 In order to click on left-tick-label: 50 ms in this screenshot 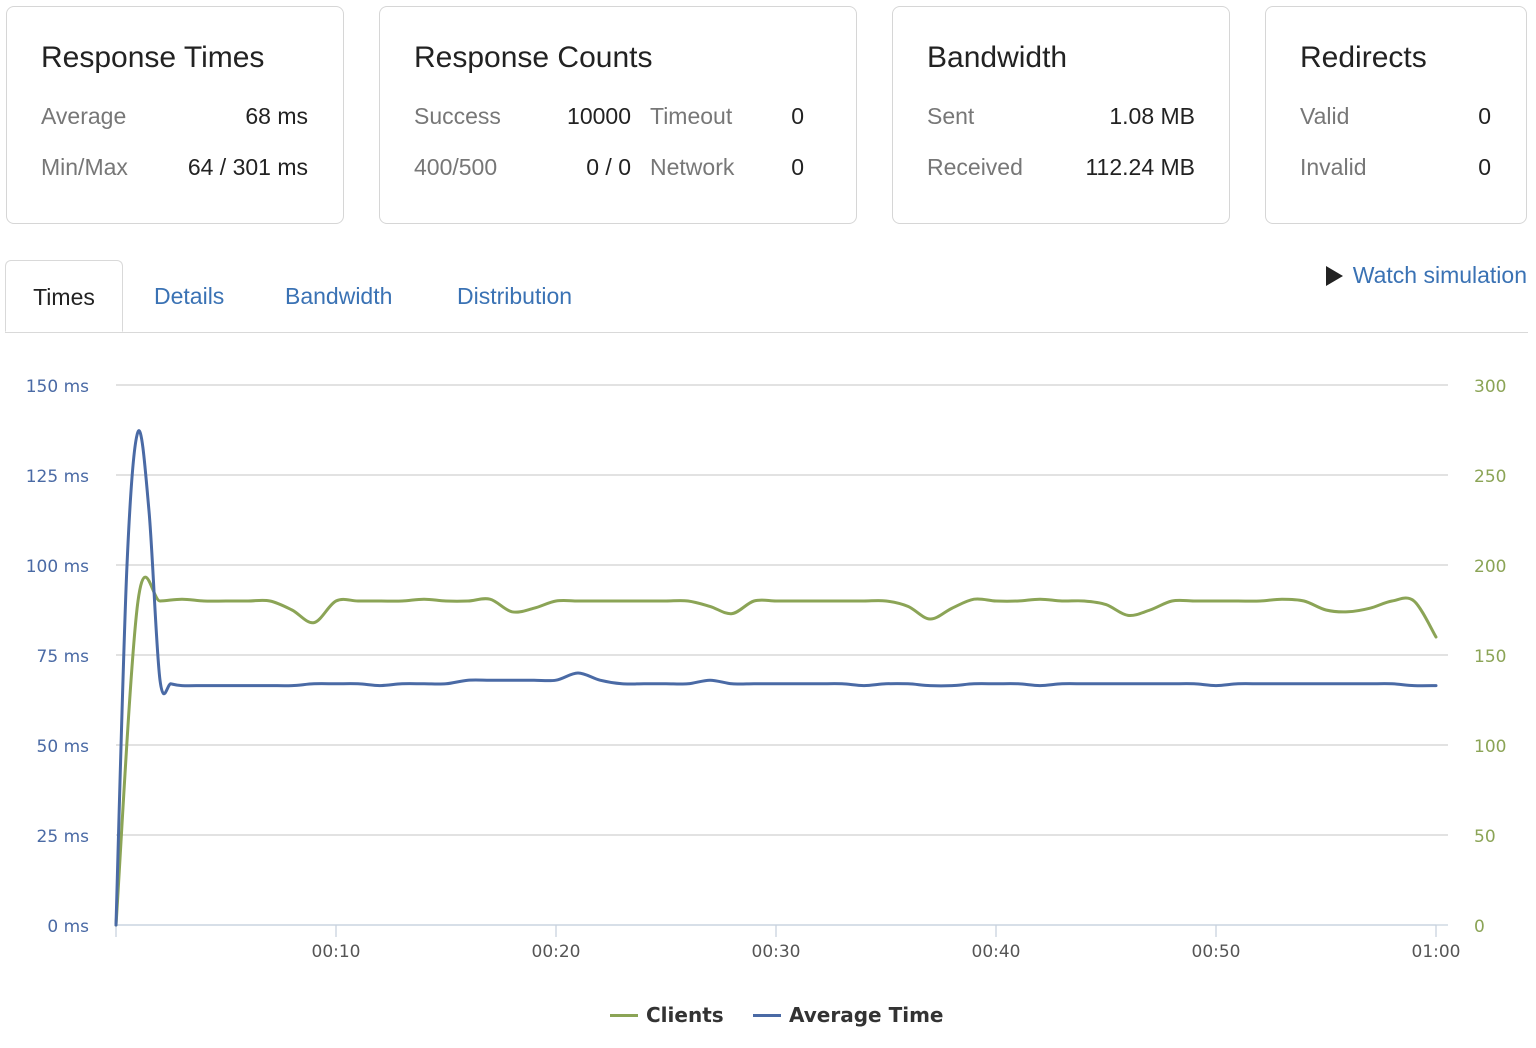, I will do `click(63, 747)`.